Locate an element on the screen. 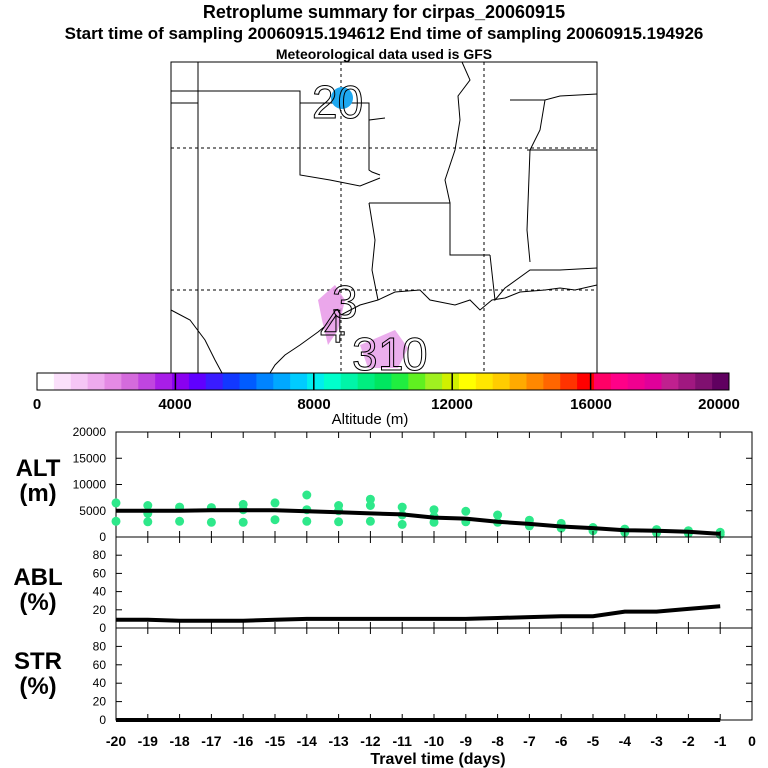 The height and width of the screenshot is (768, 768). alt-ylabel-line1: ALT is located at coordinates (38, 468).